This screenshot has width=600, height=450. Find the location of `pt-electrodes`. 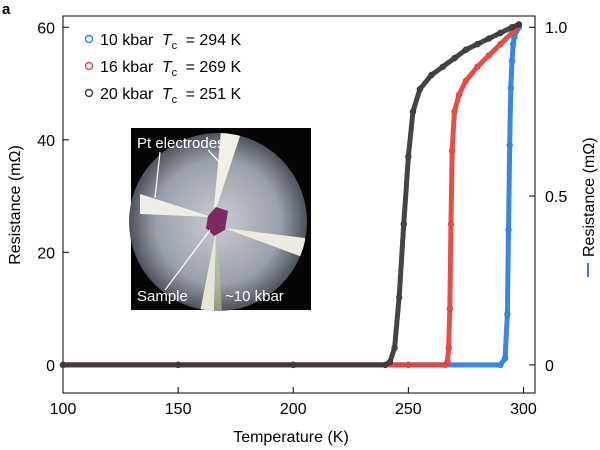

pt-electrodes is located at coordinates (222, 222).